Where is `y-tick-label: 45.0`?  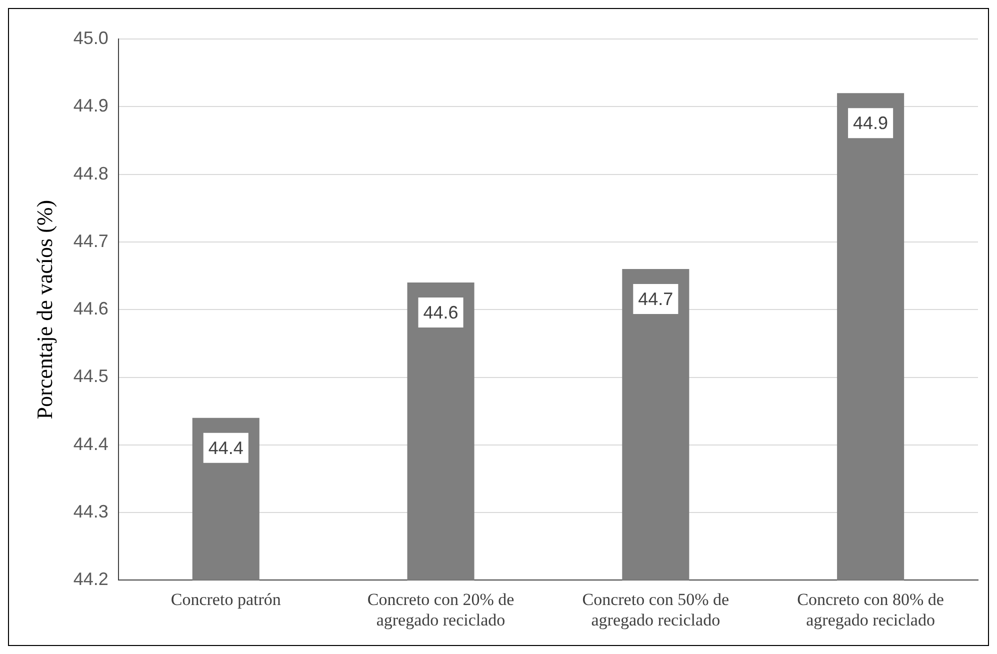 y-tick-label: 45.0 is located at coordinates (90, 38).